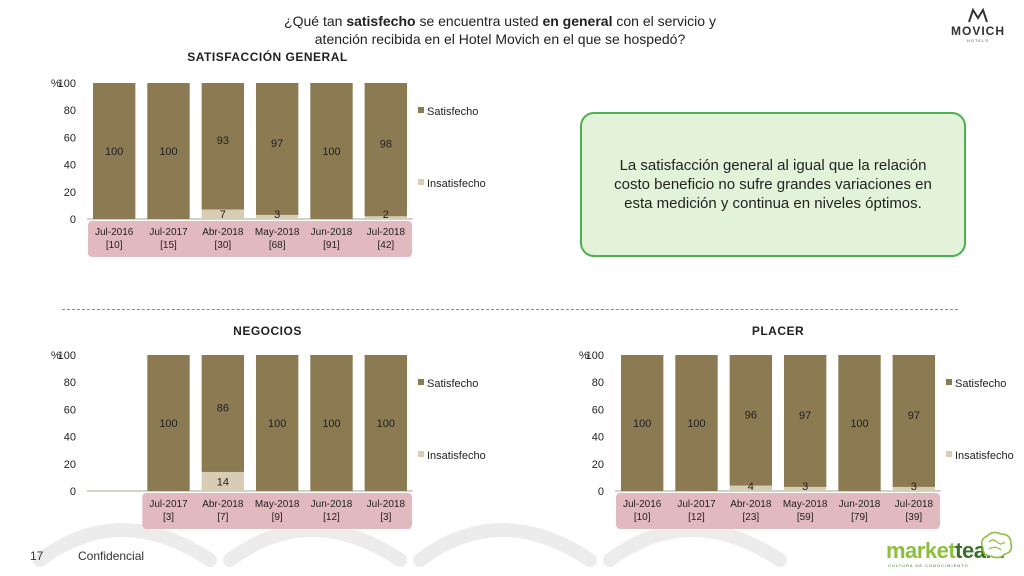  Describe the element at coordinates (277, 245) in the screenshot. I see `x-base-label: [68]` at that location.